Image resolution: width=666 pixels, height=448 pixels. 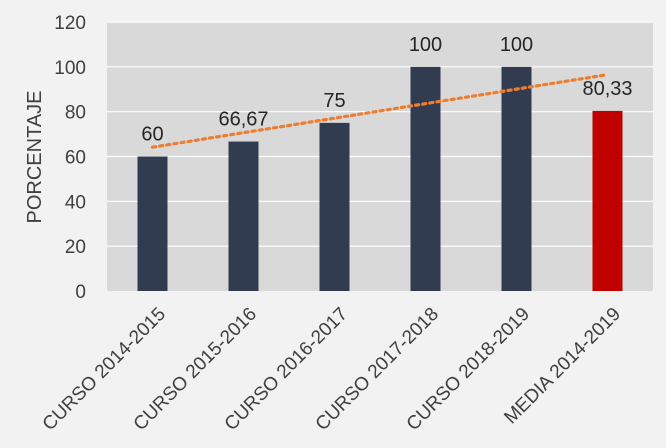 What do you see at coordinates (152, 135) in the screenshot?
I see `data-label: 60` at bounding box center [152, 135].